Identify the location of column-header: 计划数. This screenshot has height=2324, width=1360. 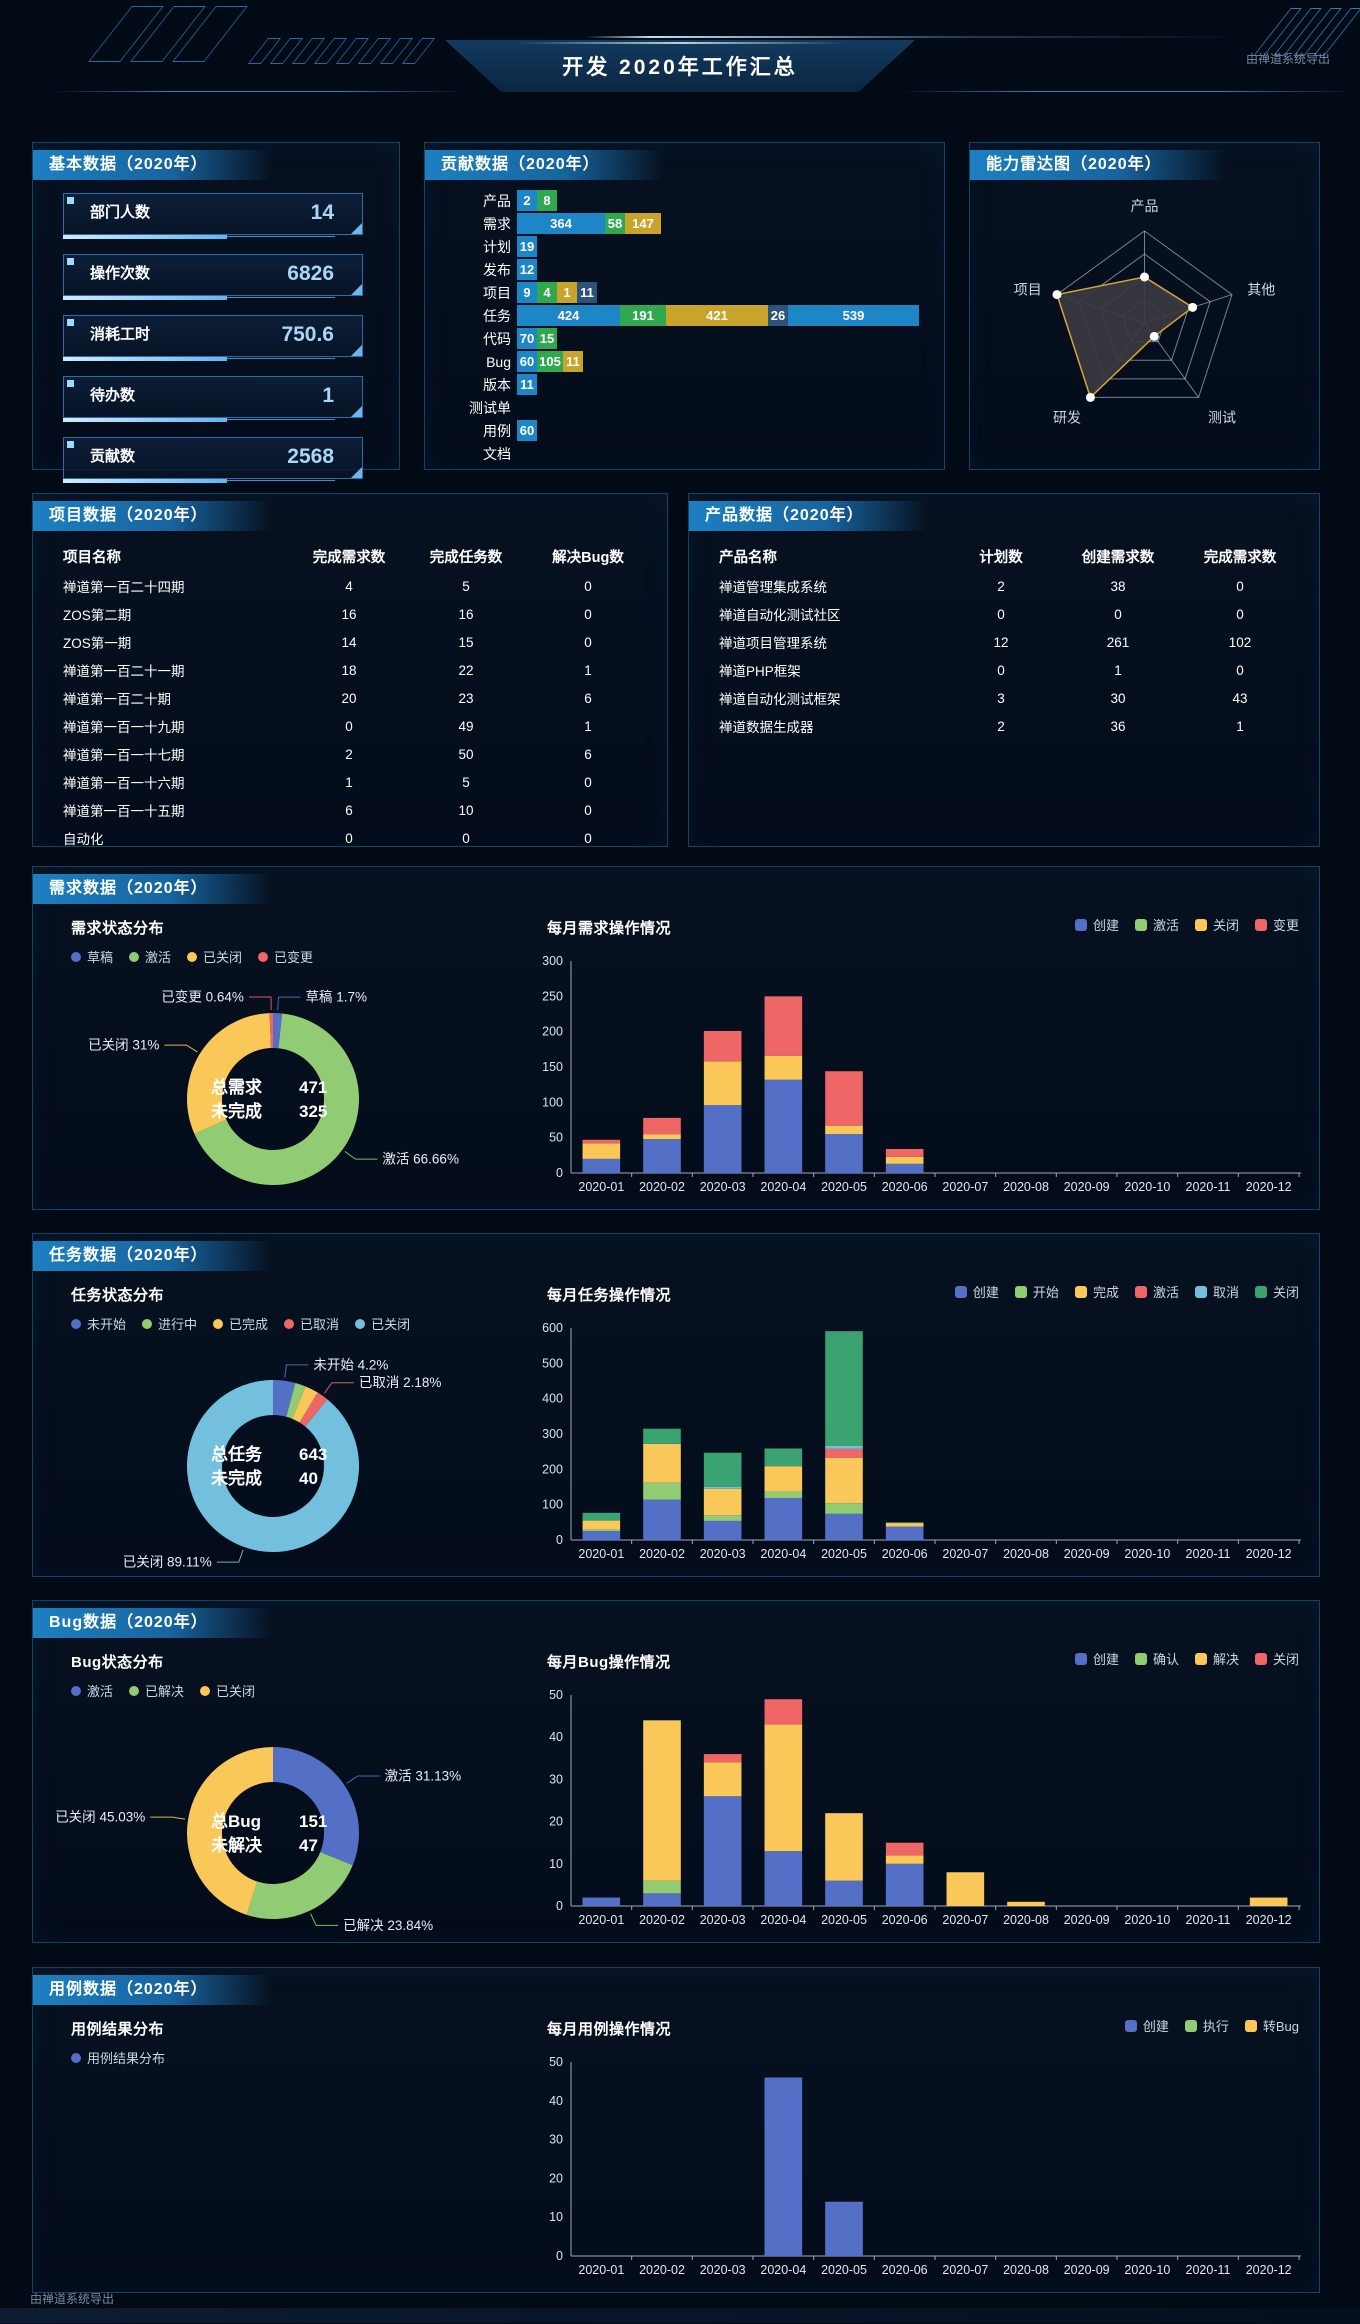
(1001, 557).